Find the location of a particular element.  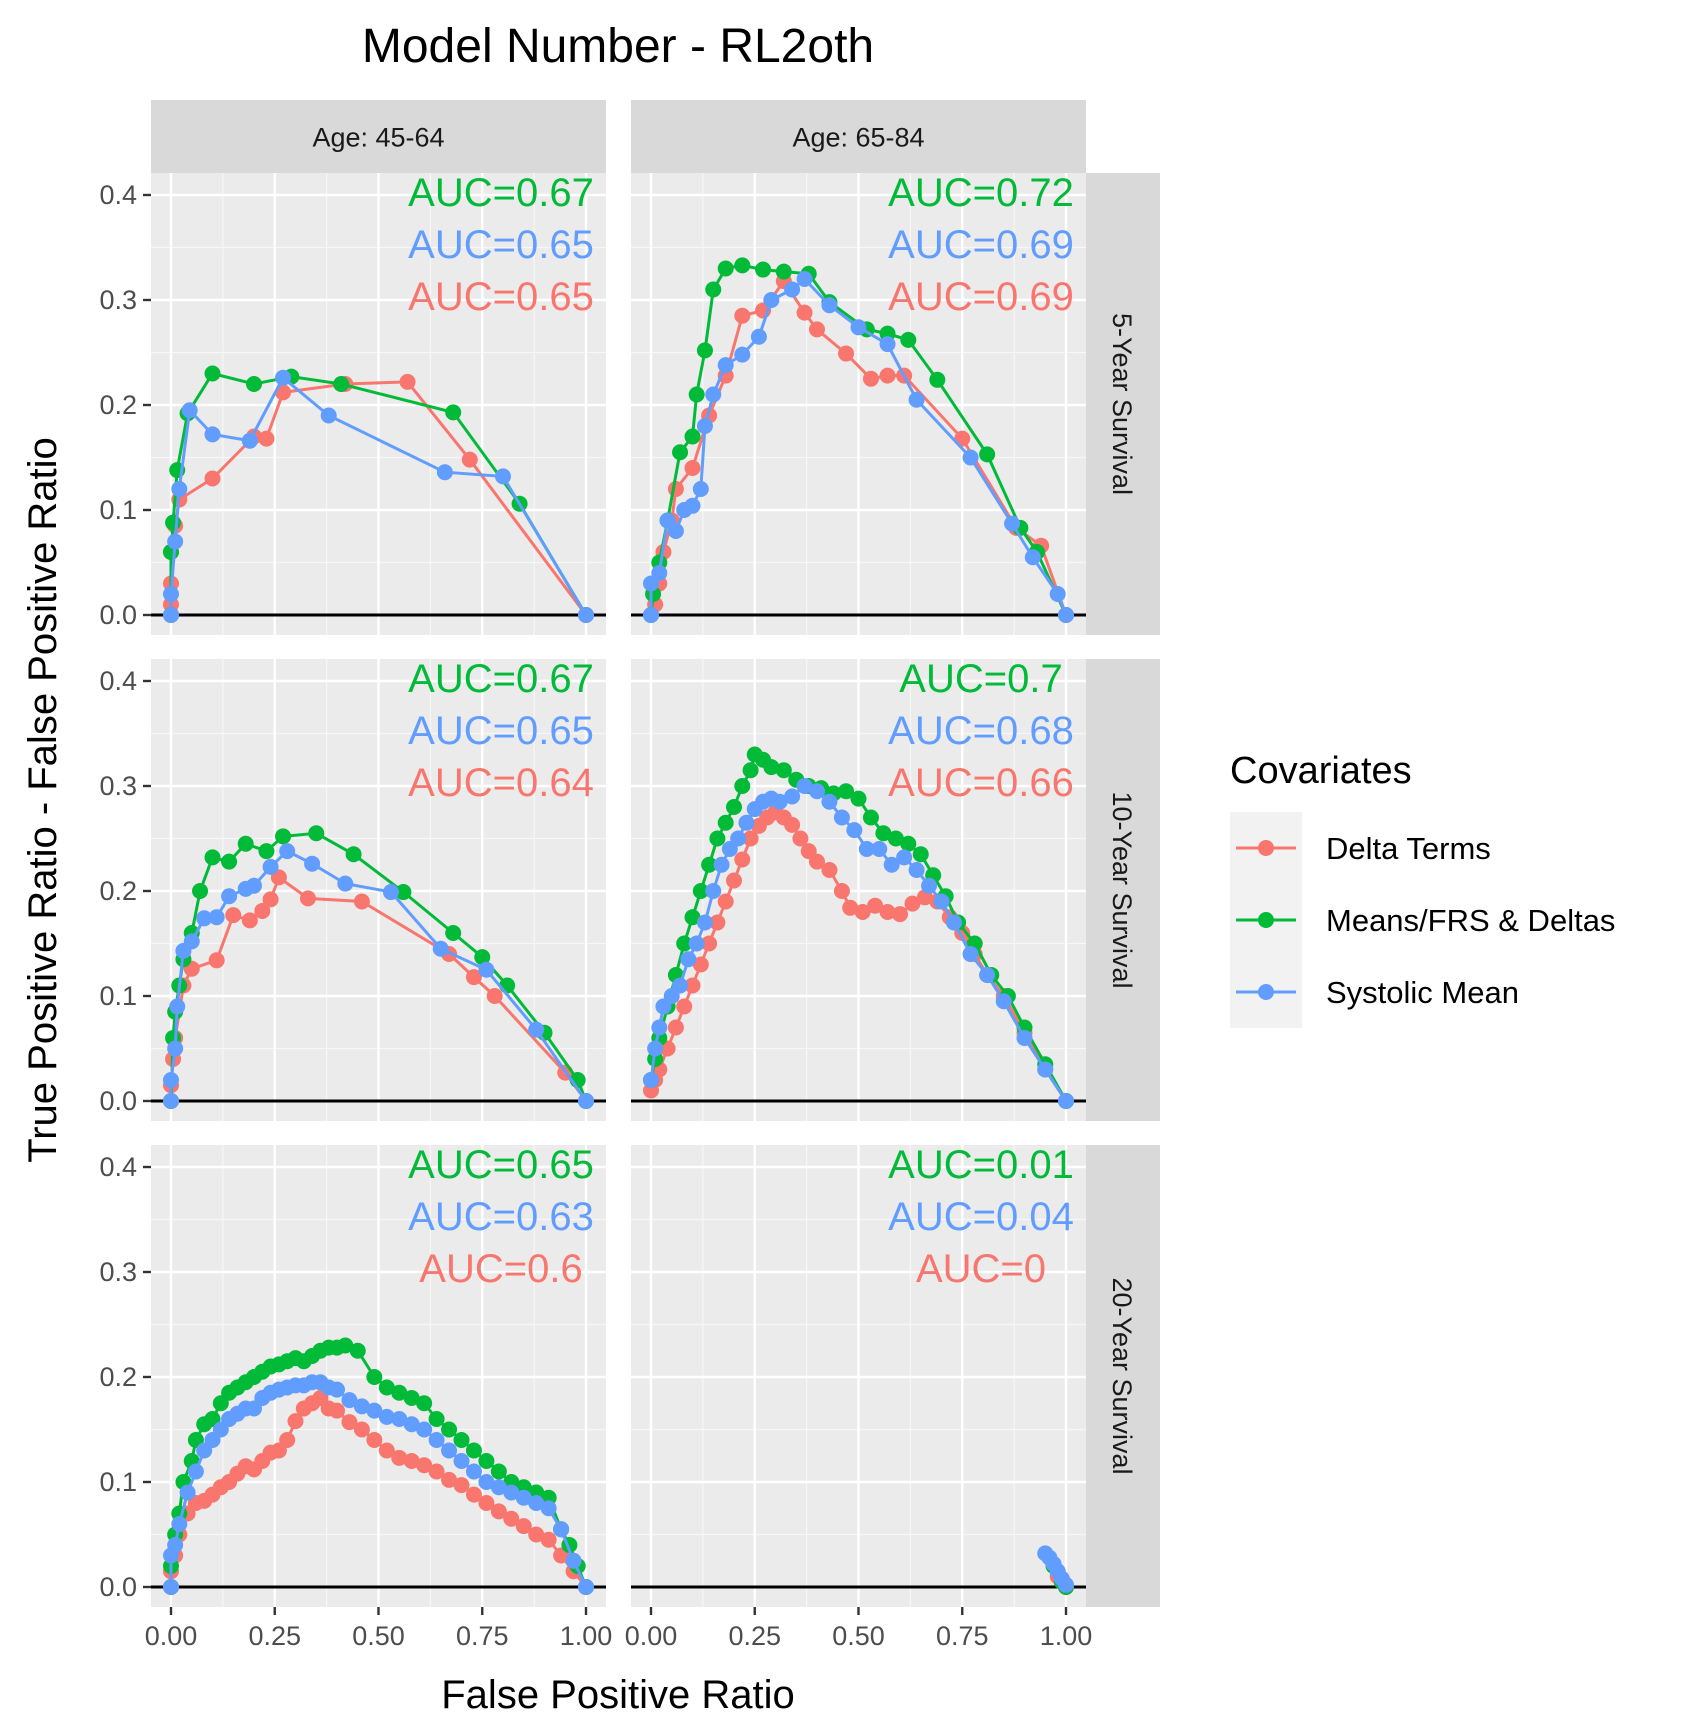

row-strip-label: 5-Year Survival is located at coordinates (1122, 404).